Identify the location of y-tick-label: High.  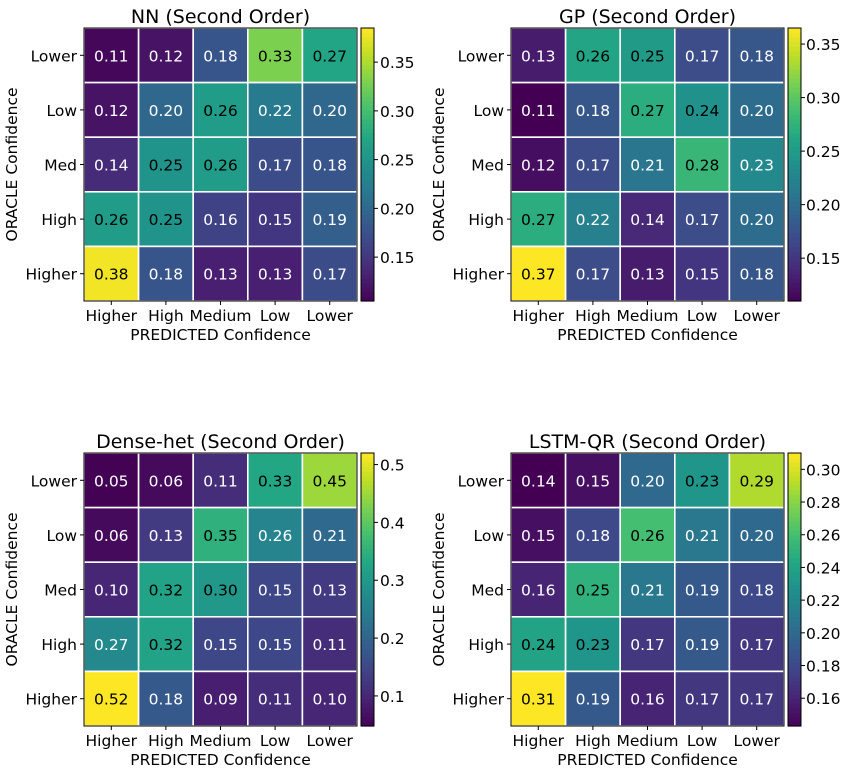
(486, 220).